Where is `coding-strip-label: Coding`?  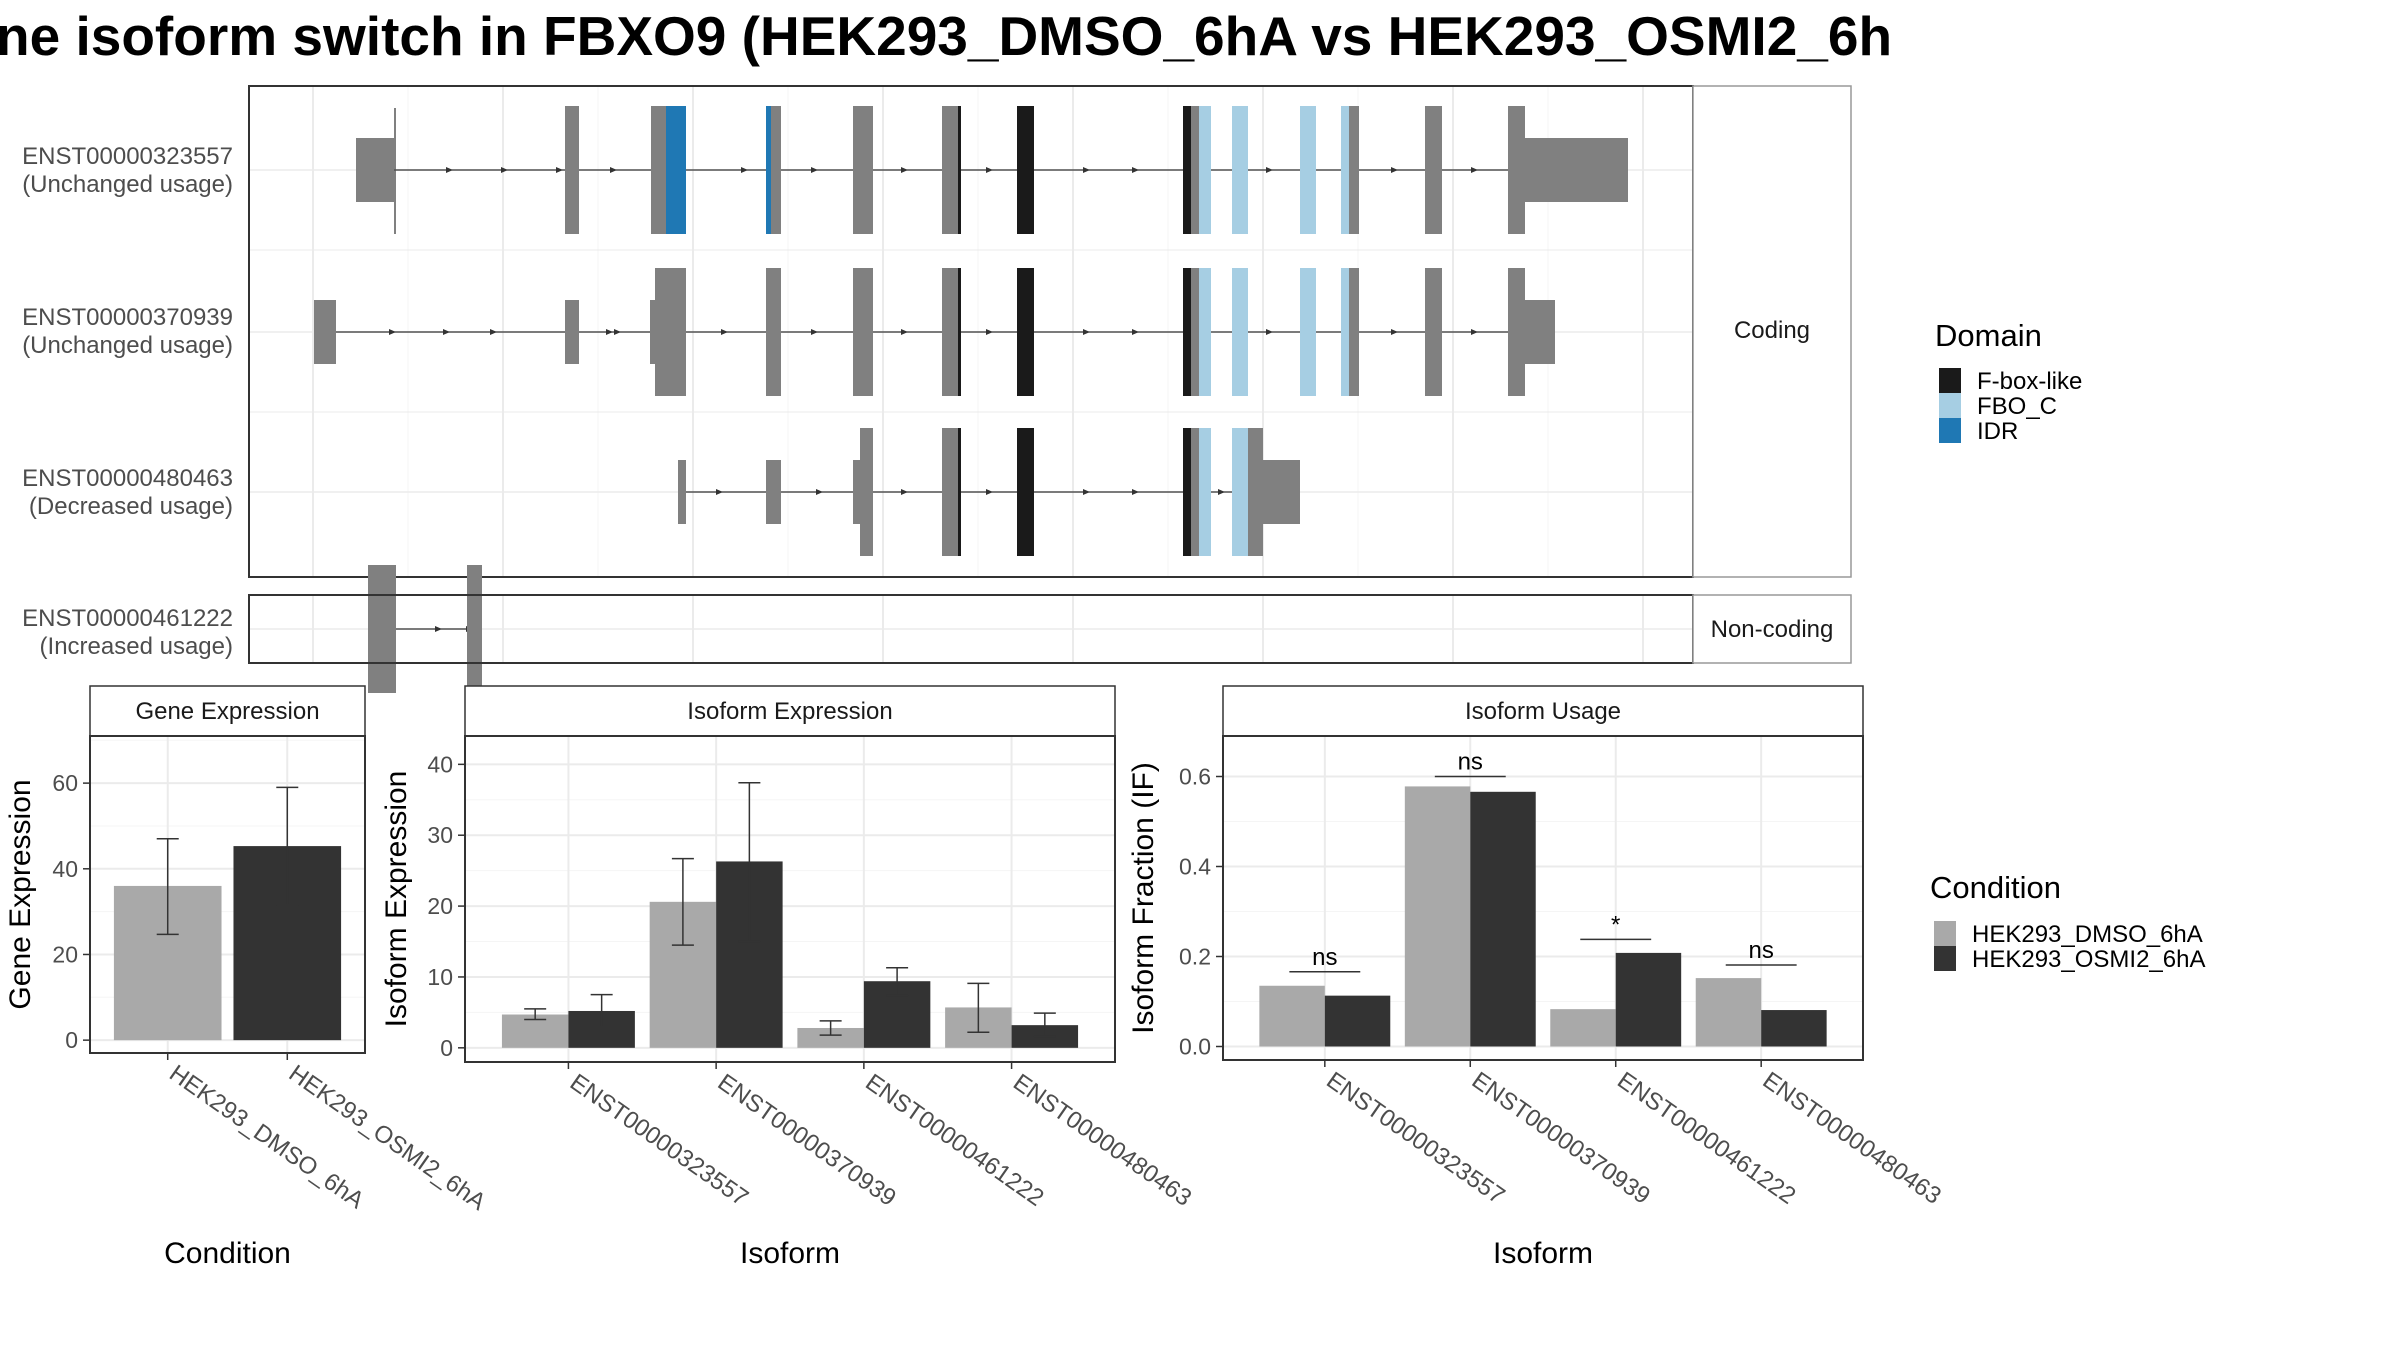
coding-strip-label: Coding is located at coordinates (1772, 330).